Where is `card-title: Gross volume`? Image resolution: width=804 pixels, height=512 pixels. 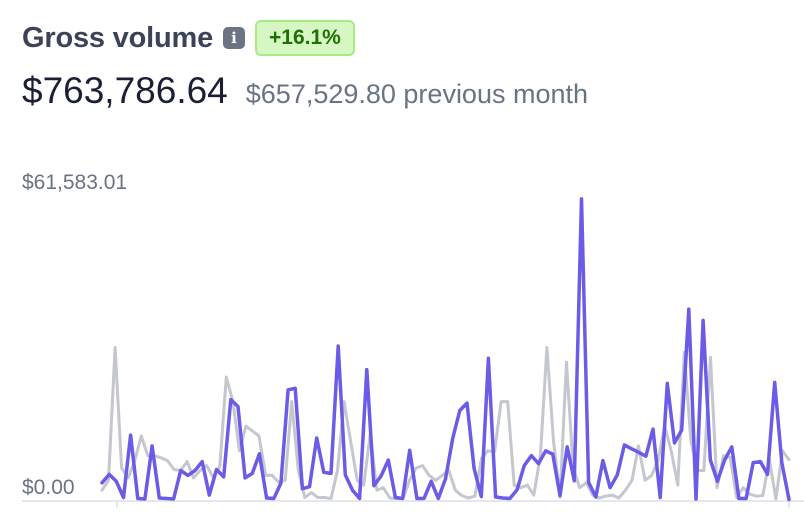 card-title: Gross volume is located at coordinates (117, 37).